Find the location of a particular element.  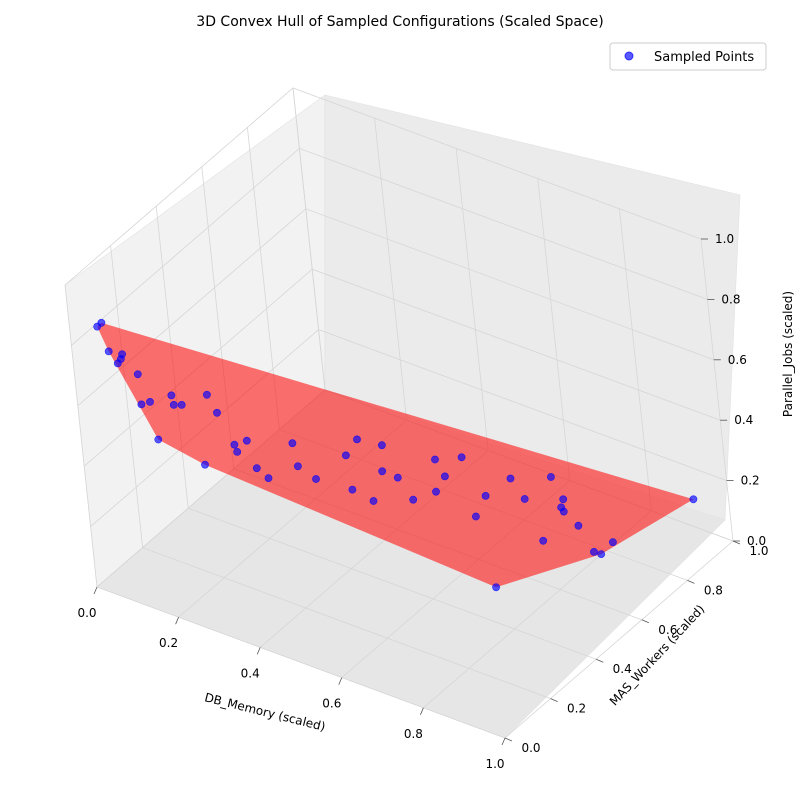

z-tick-label: 1.0 is located at coordinates (724, 239).